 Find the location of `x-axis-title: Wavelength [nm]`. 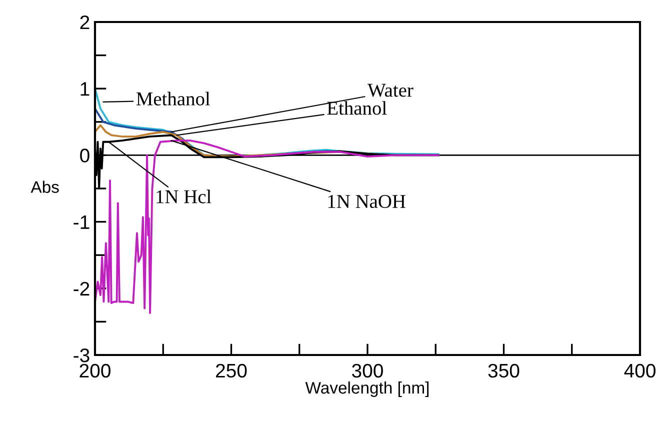

x-axis-title: Wavelength [nm] is located at coordinates (367, 389).